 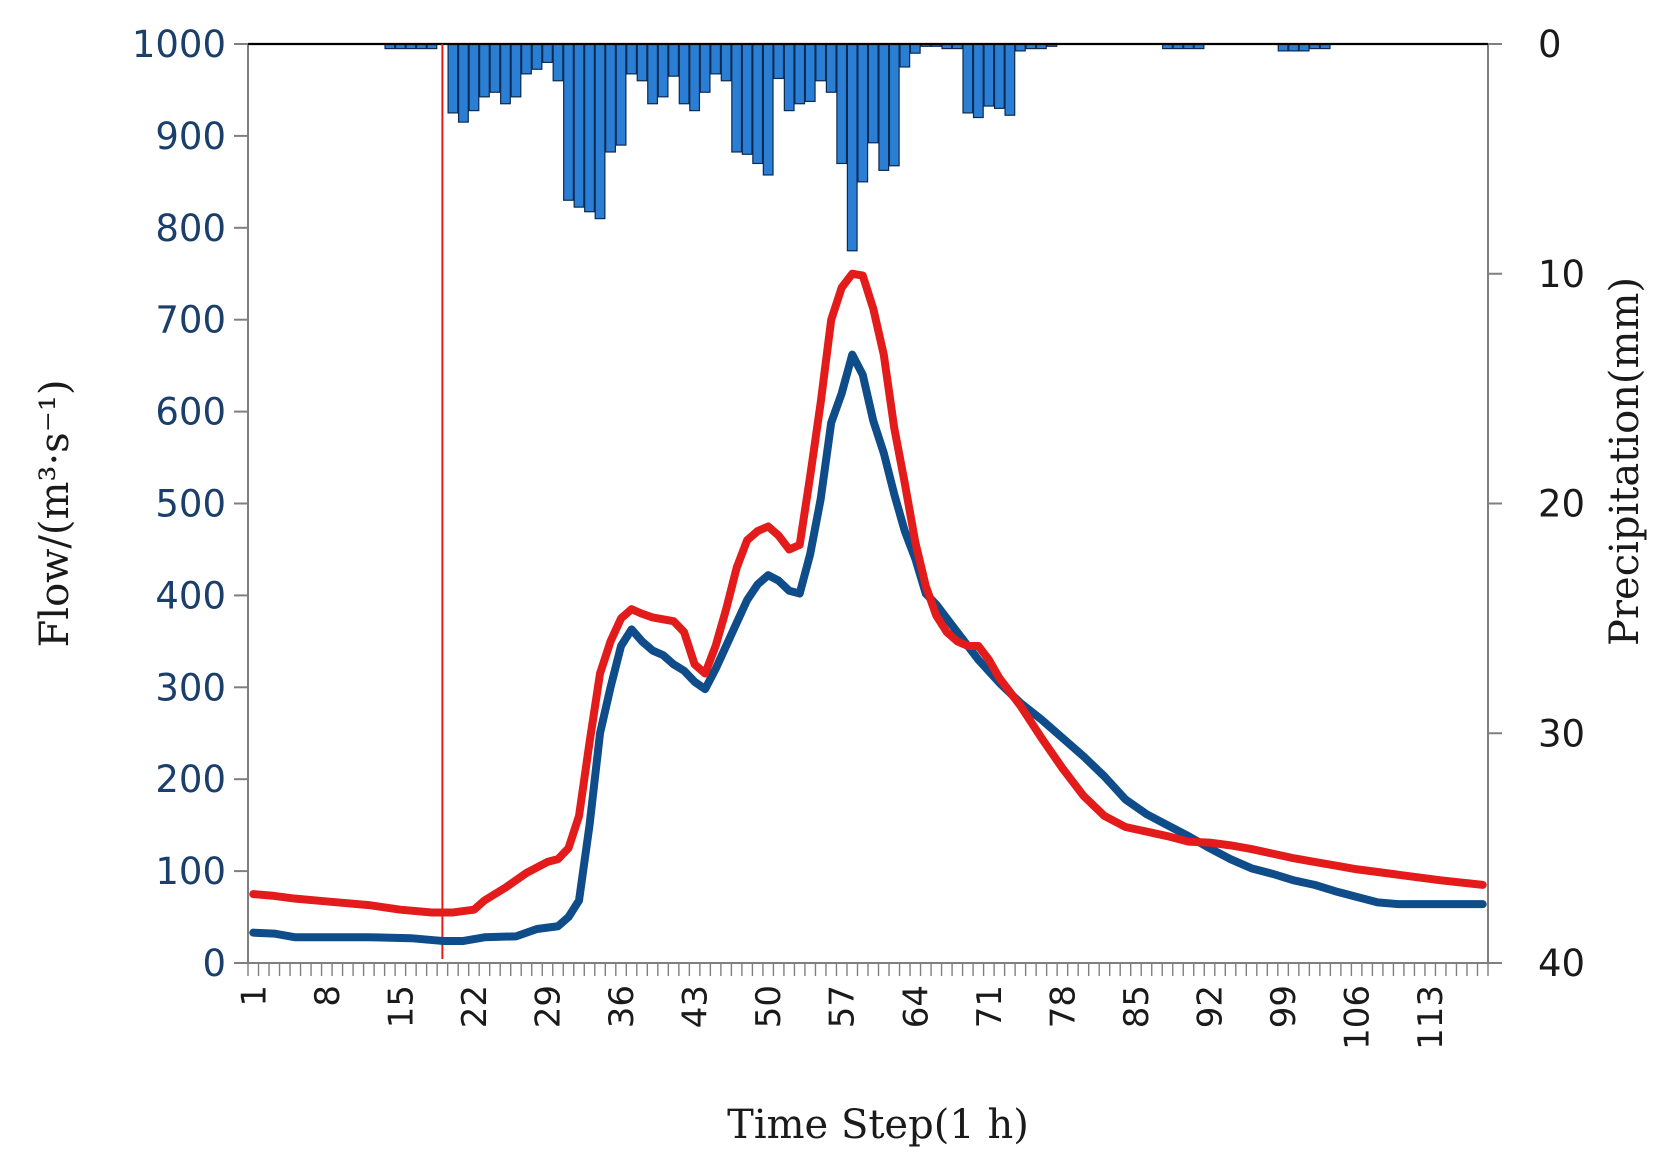 What do you see at coordinates (1211, 1006) in the screenshot?
I see `x-tick-label: 92` at bounding box center [1211, 1006].